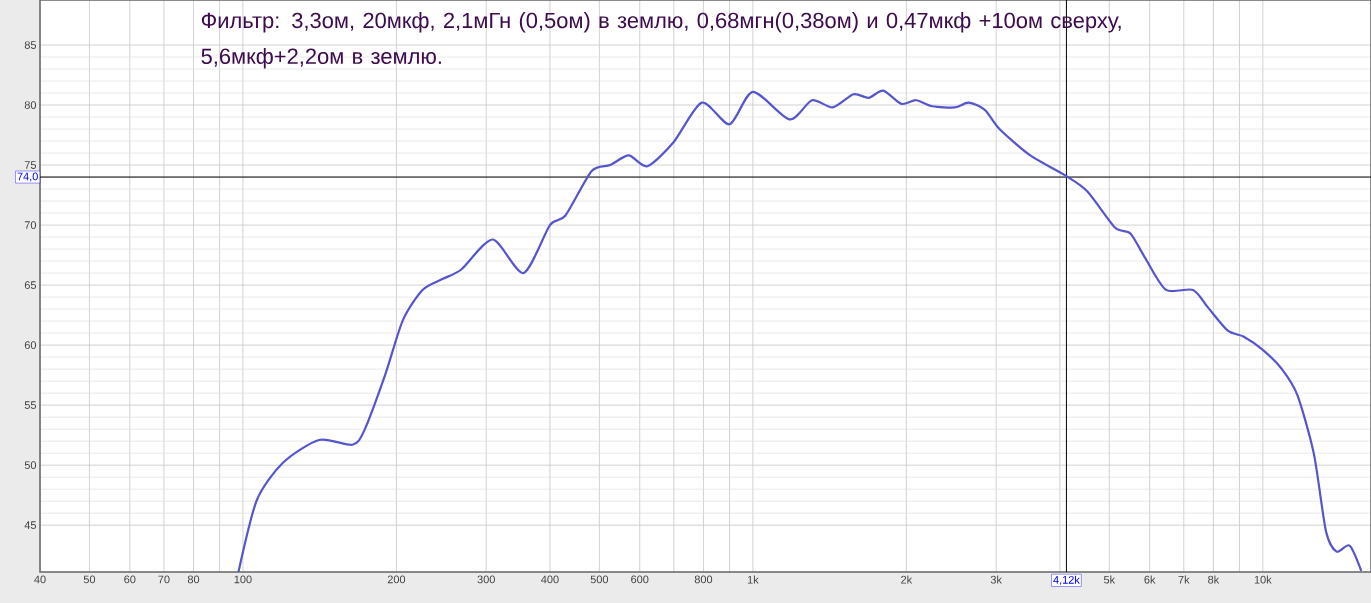 This screenshot has width=1371, height=603. I want to click on x-tick-label: 60, so click(130, 579).